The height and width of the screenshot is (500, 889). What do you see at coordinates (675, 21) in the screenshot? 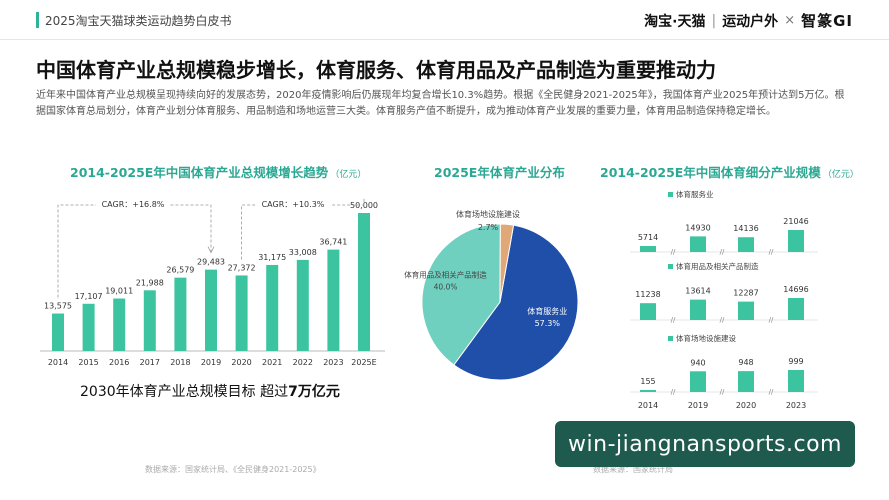
I see `brand-taobao-logo: 淘宝·天猫` at bounding box center [675, 21].